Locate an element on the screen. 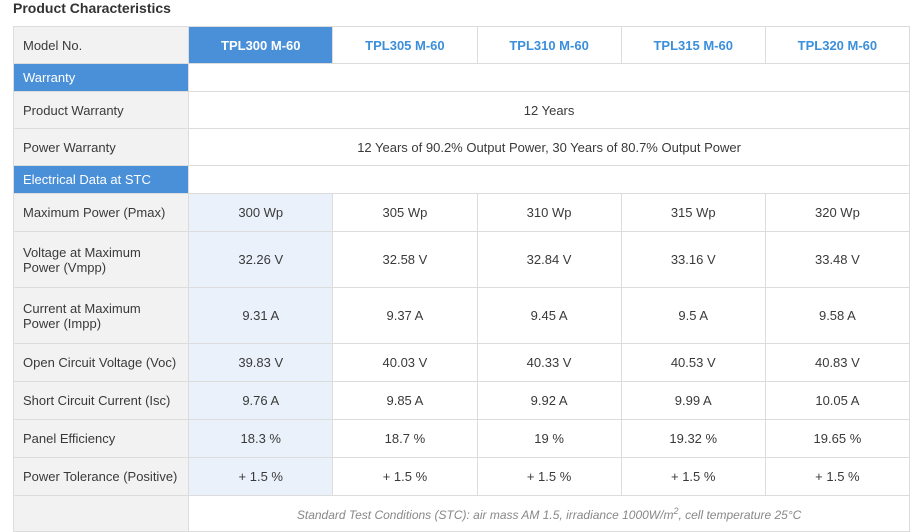 The width and height of the screenshot is (917, 532). model-tab-tpl300: TPL300 M-60 is located at coordinates (261, 45).